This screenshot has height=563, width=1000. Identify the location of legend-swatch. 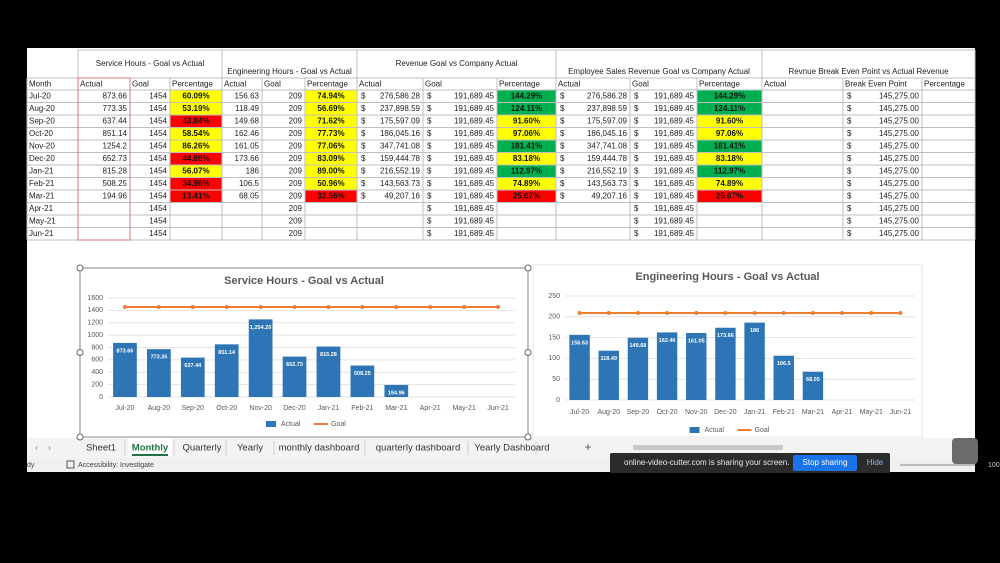
(271, 424).